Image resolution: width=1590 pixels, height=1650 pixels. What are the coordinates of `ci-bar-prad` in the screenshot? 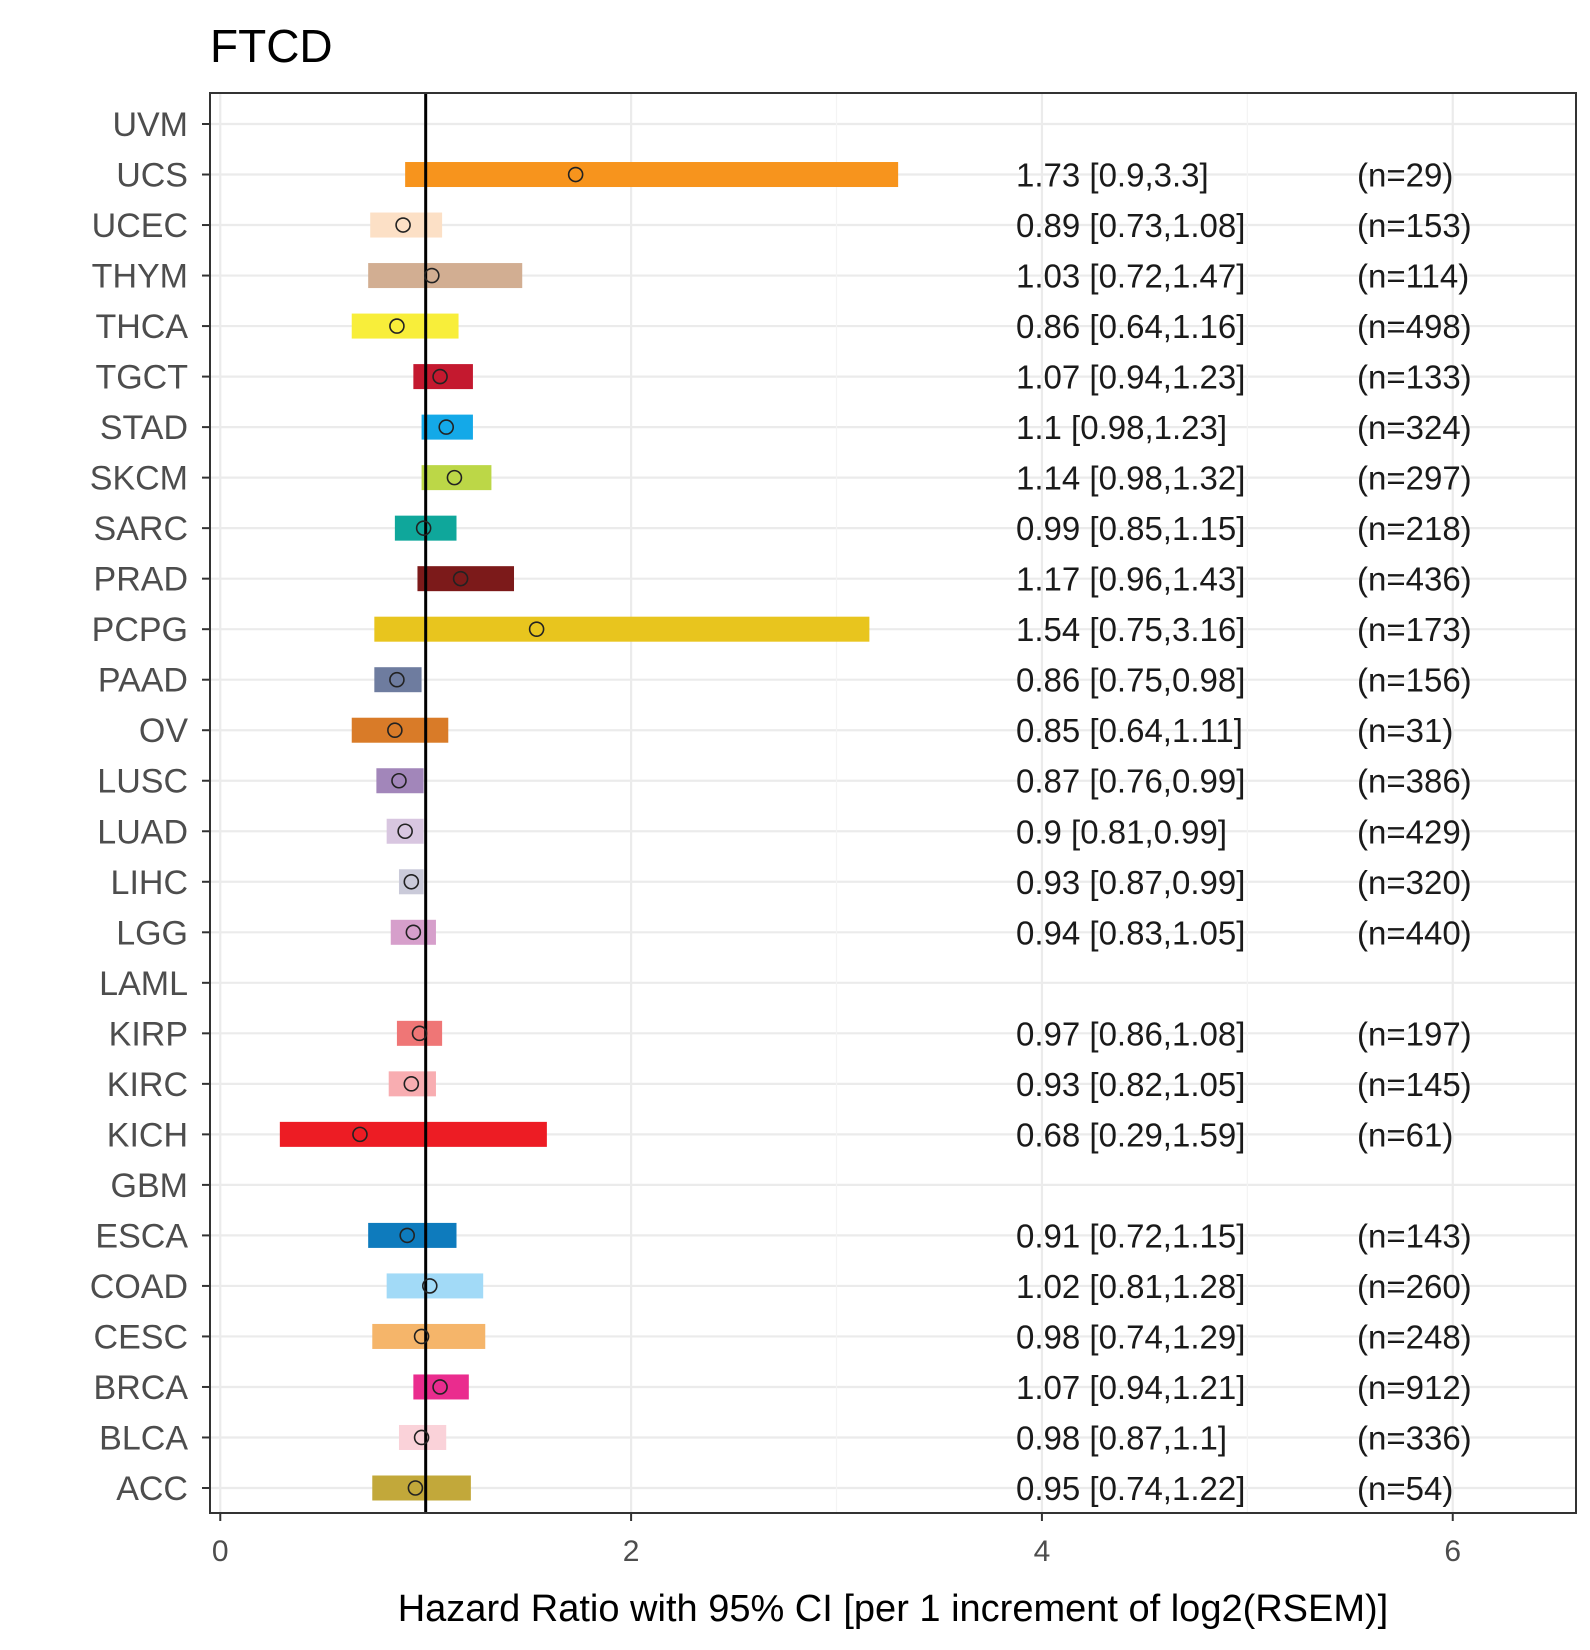 It's located at (466, 579).